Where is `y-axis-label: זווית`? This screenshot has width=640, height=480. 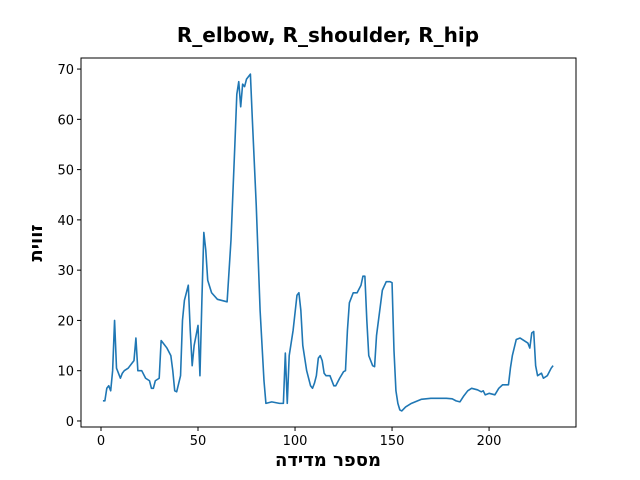 y-axis-label: זווית is located at coordinates (36, 242).